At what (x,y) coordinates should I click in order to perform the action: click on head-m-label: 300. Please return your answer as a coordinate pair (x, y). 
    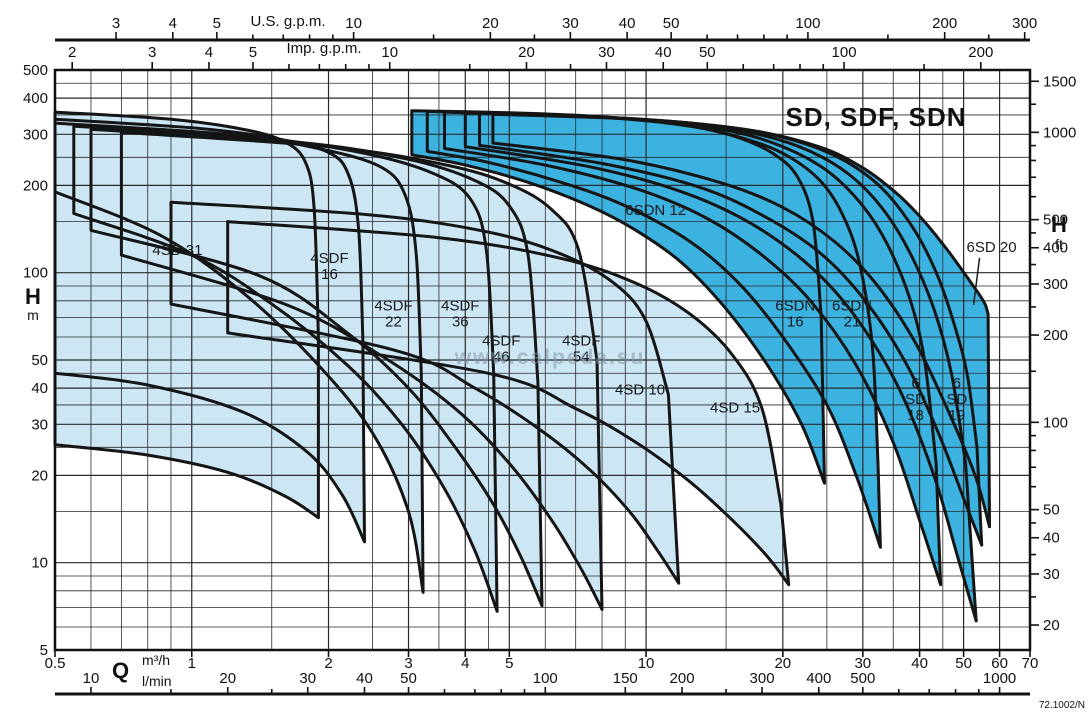
    Looking at the image, I should click on (35, 134).